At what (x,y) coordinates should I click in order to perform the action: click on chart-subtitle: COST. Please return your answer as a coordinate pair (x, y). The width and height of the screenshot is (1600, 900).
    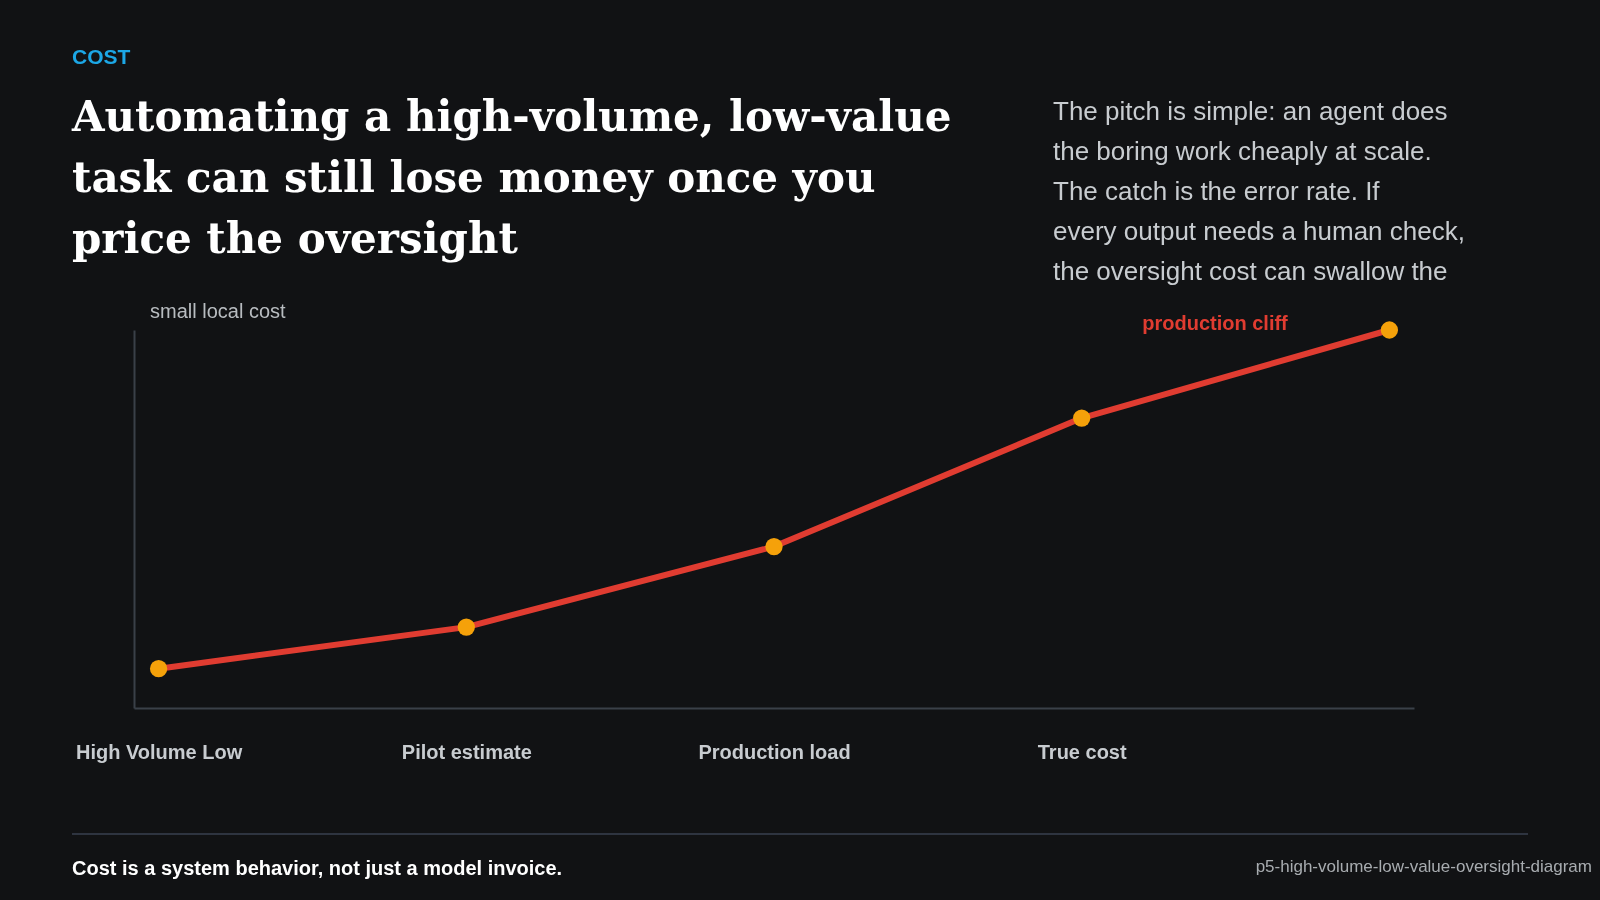
    Looking at the image, I should click on (101, 56).